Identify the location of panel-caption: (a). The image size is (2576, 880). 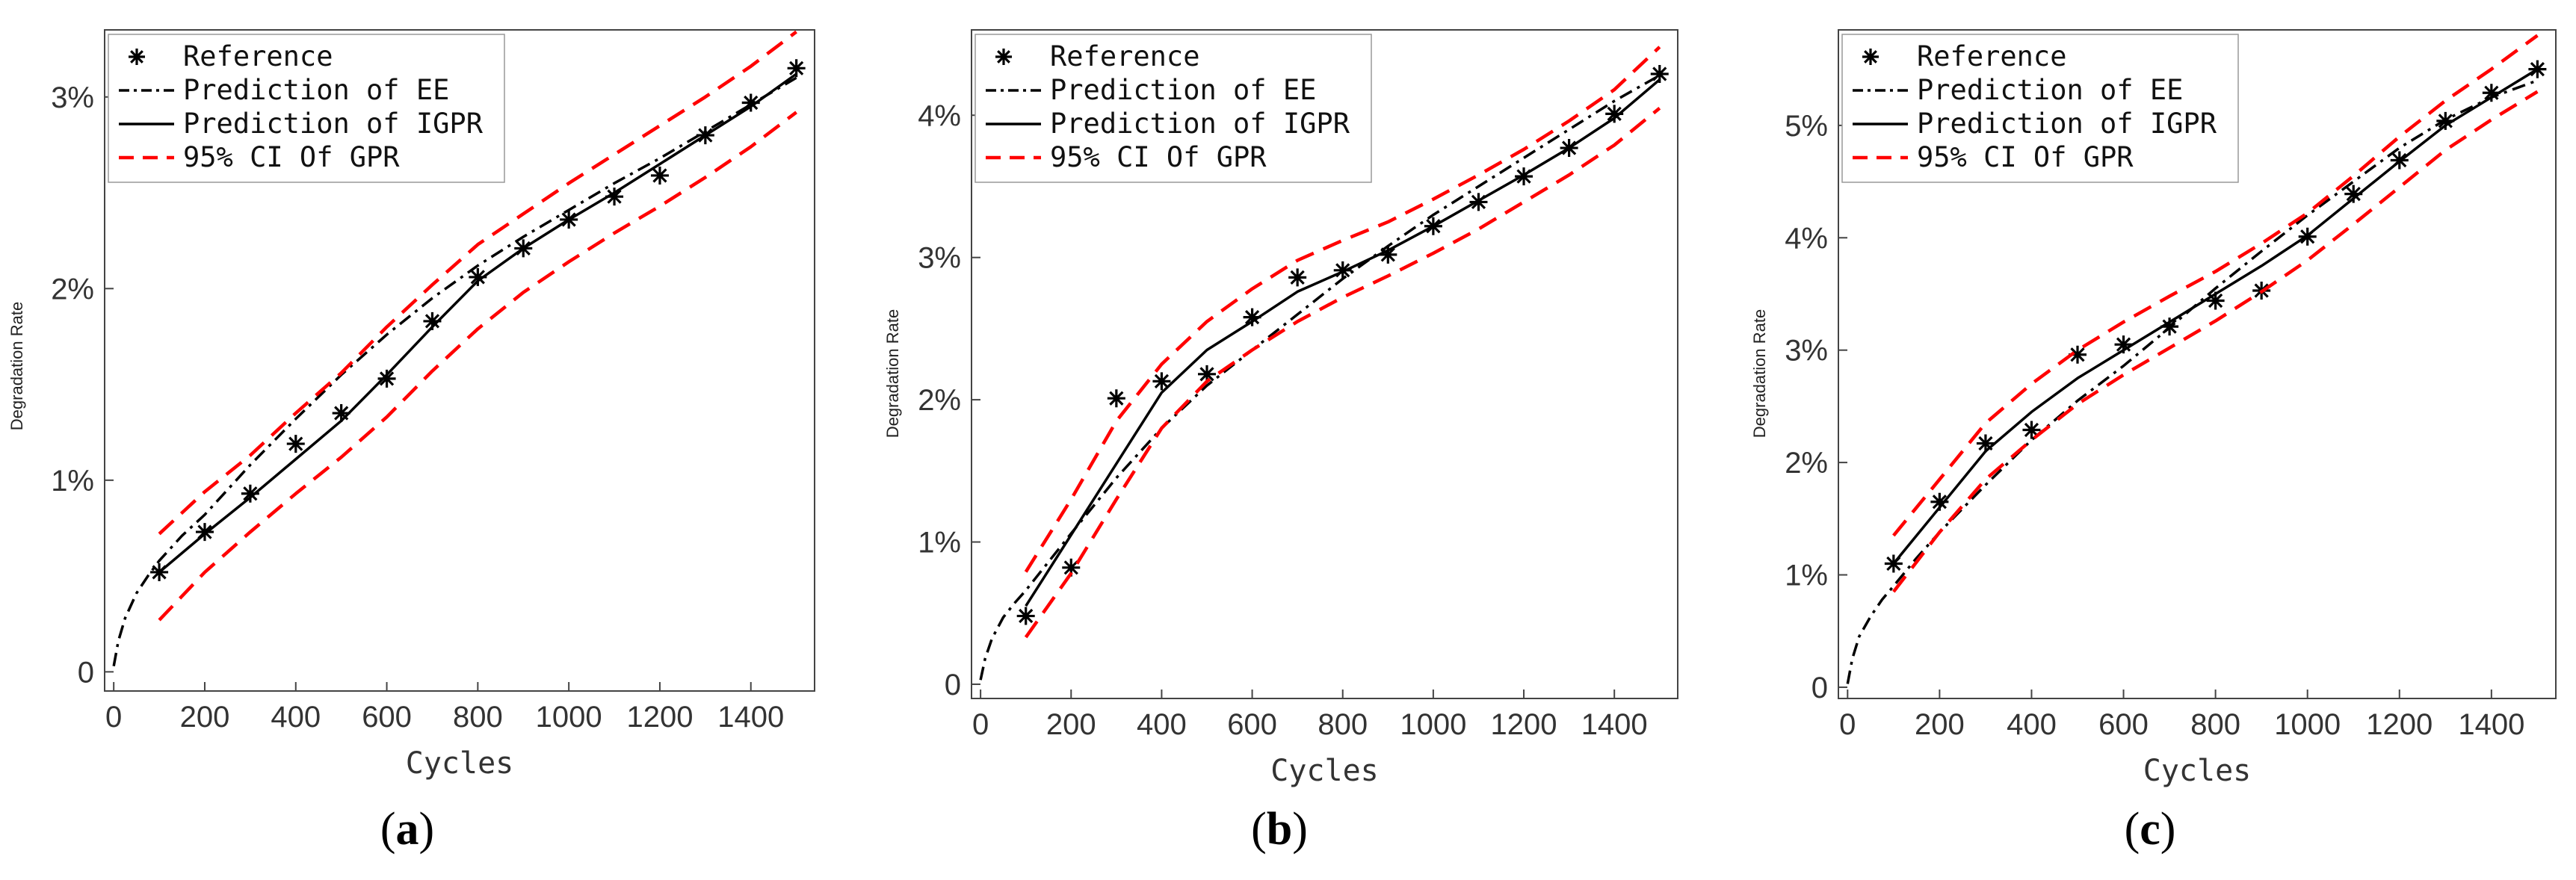
(407, 829).